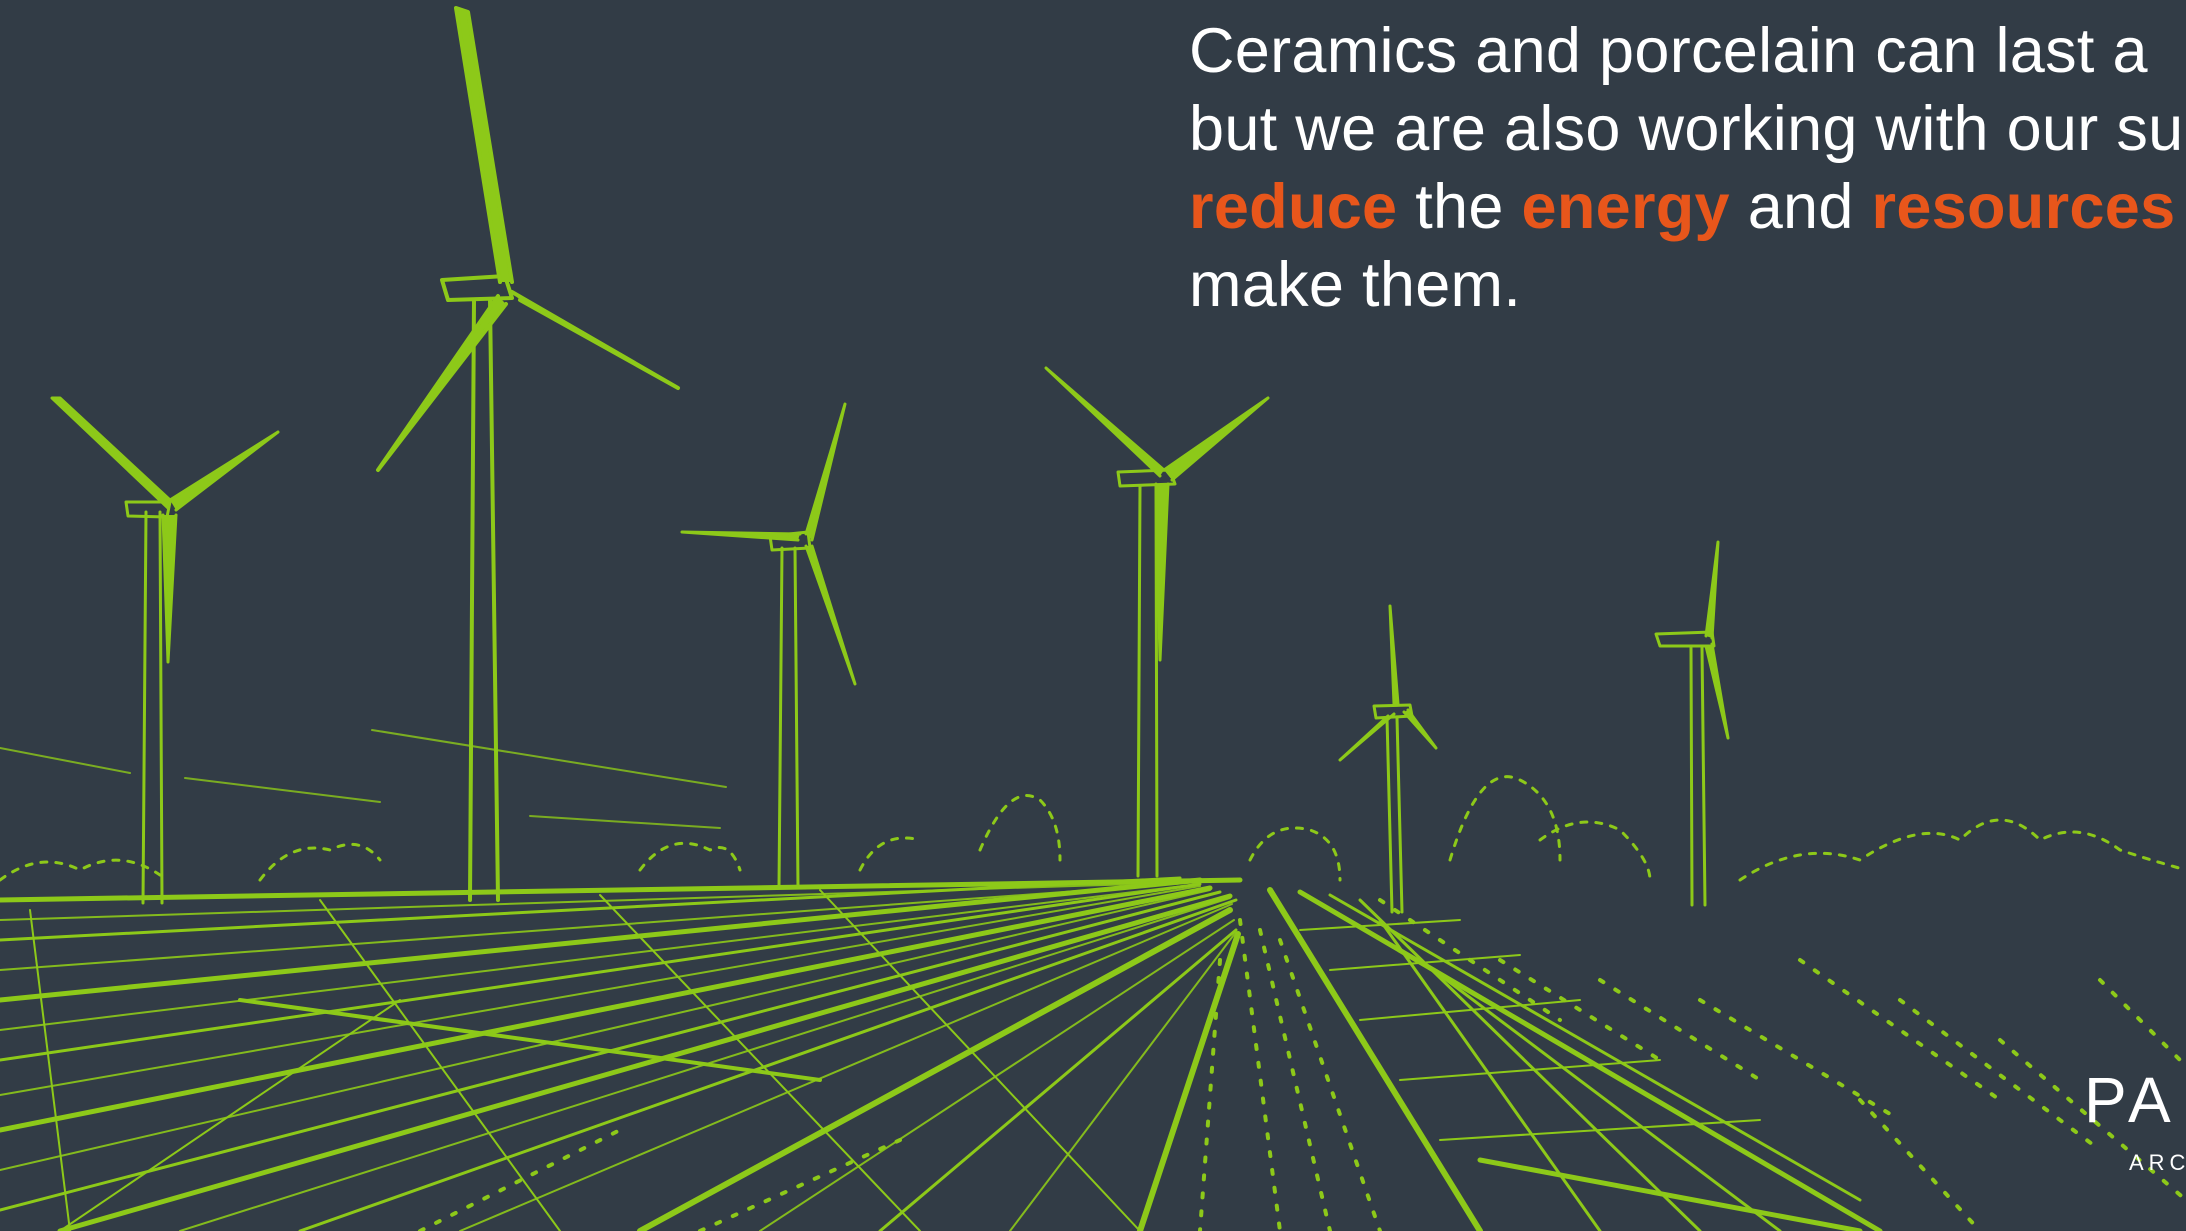 Image resolution: width=2186 pixels, height=1231 pixels. I want to click on connector-text: the, so click(1459, 207).